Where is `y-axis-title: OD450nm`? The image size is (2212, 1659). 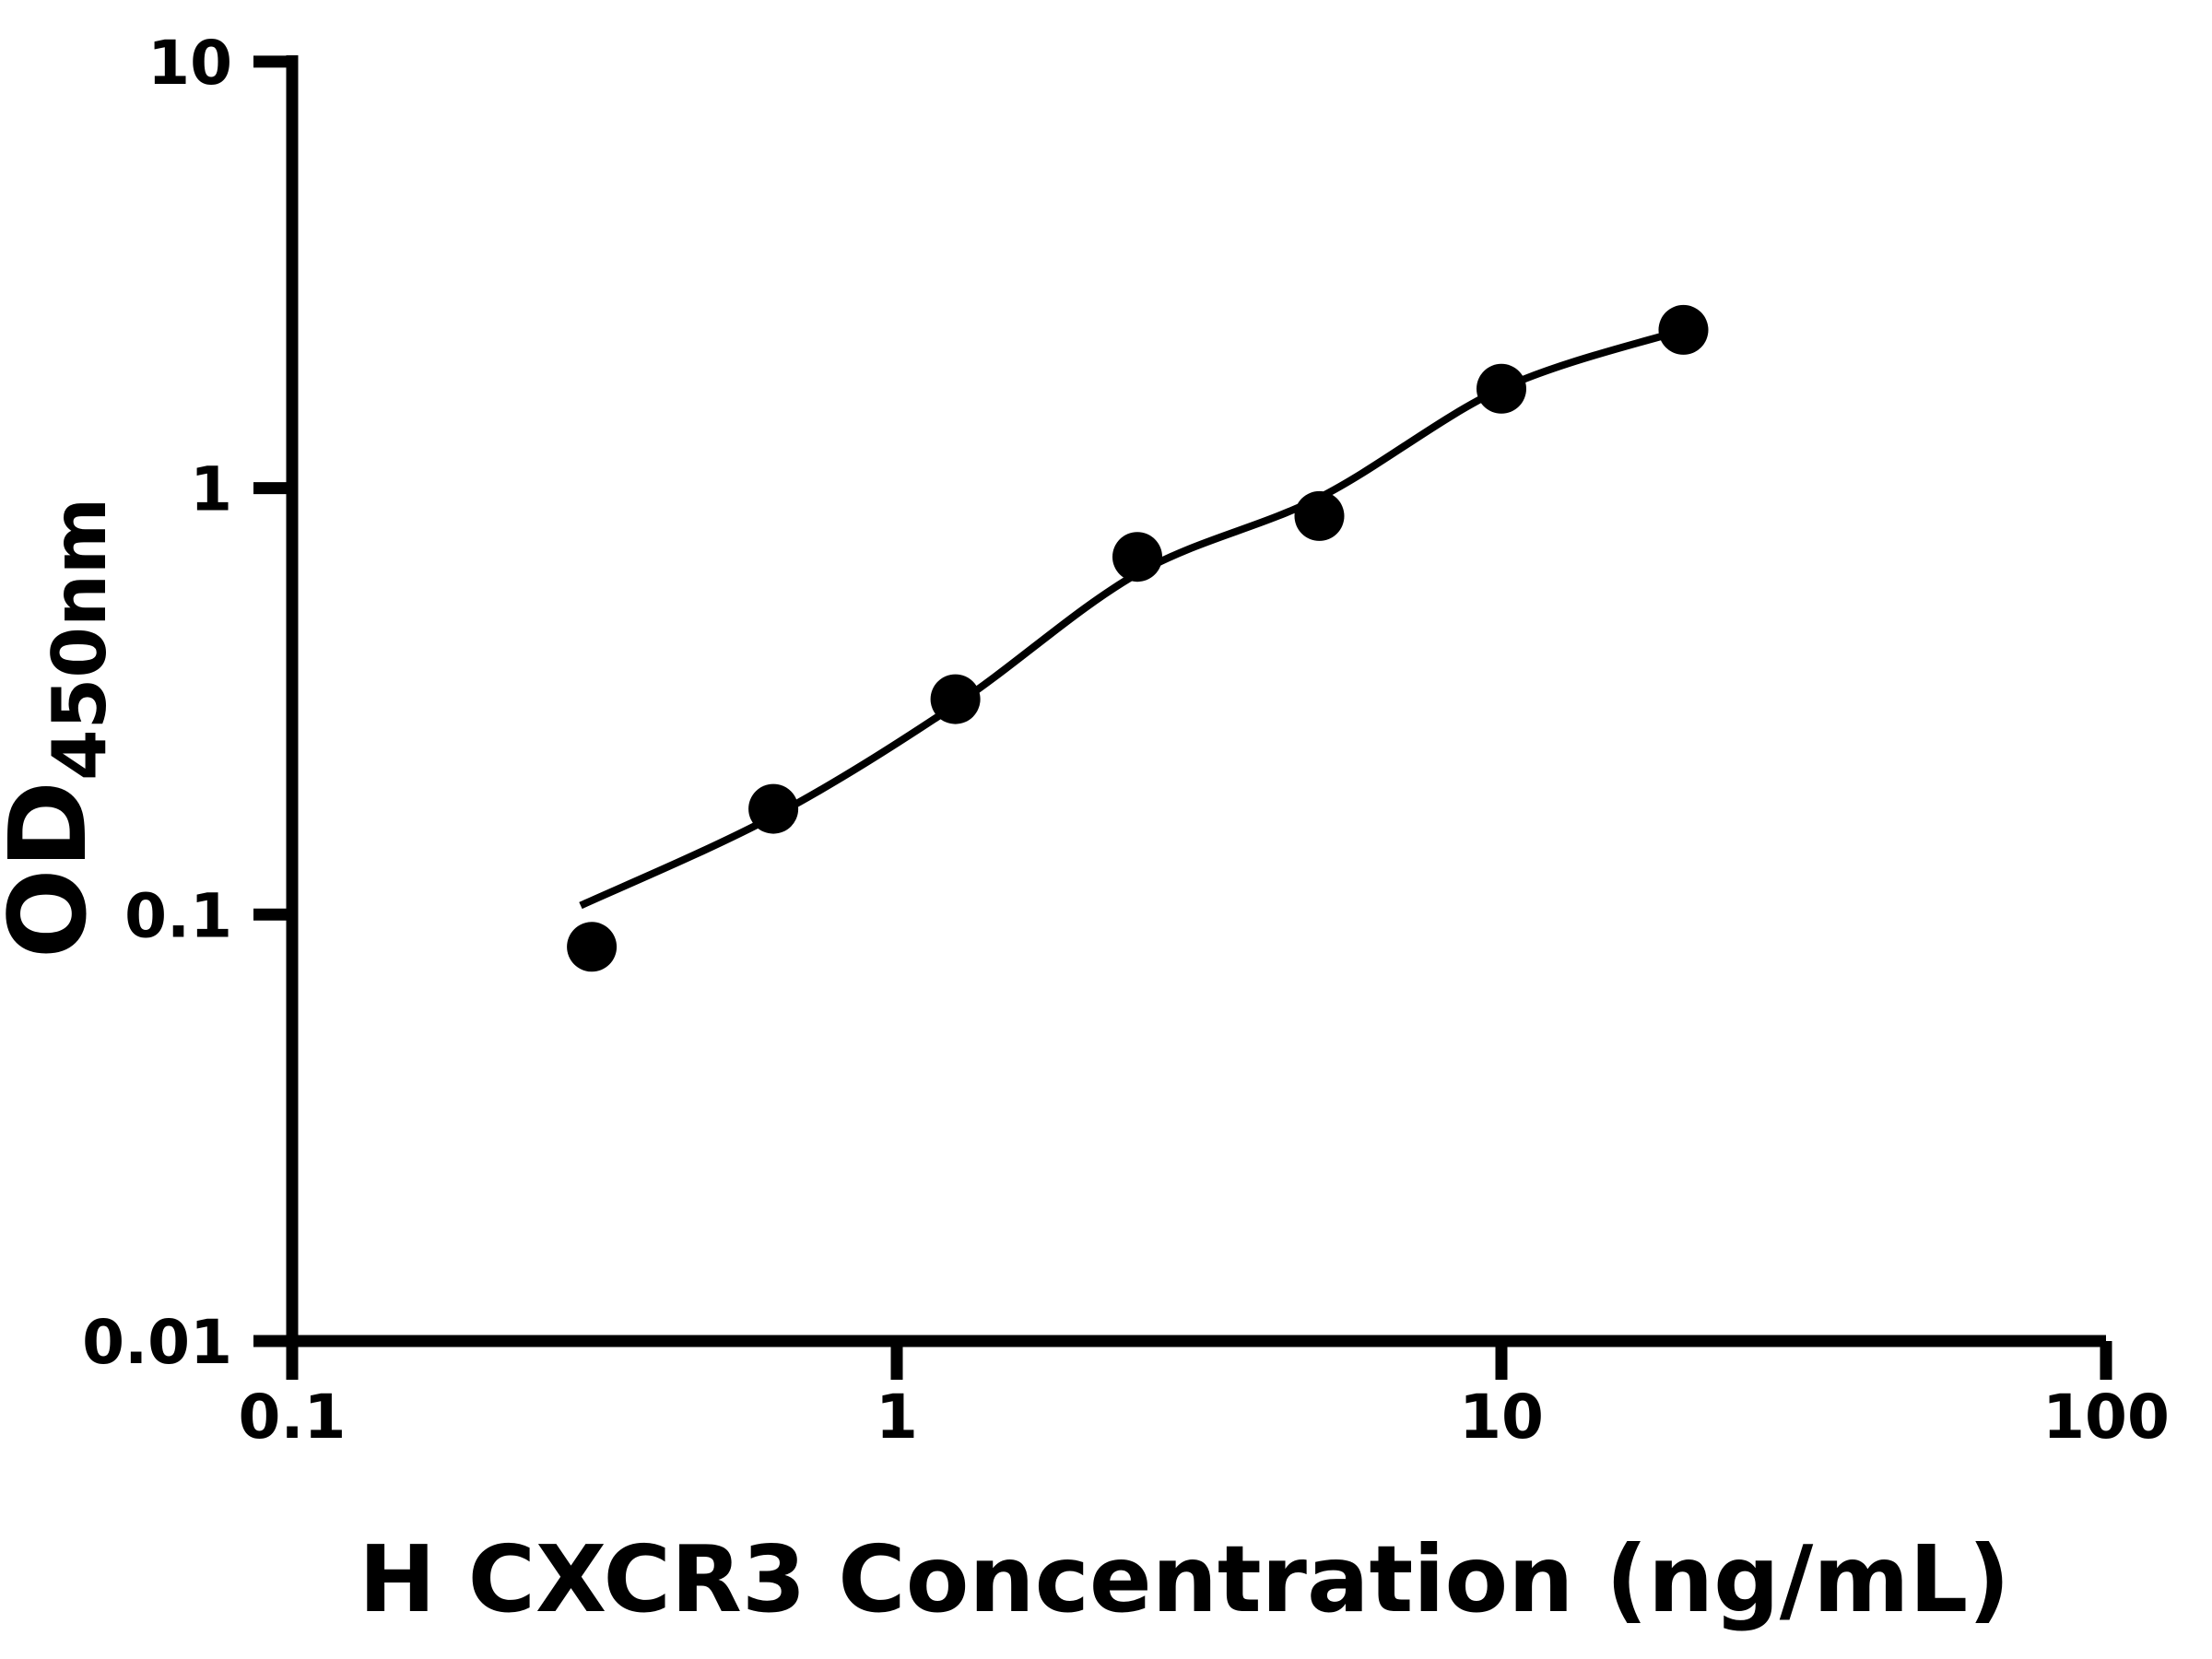 y-axis-title: OD450nm is located at coordinates (61, 728).